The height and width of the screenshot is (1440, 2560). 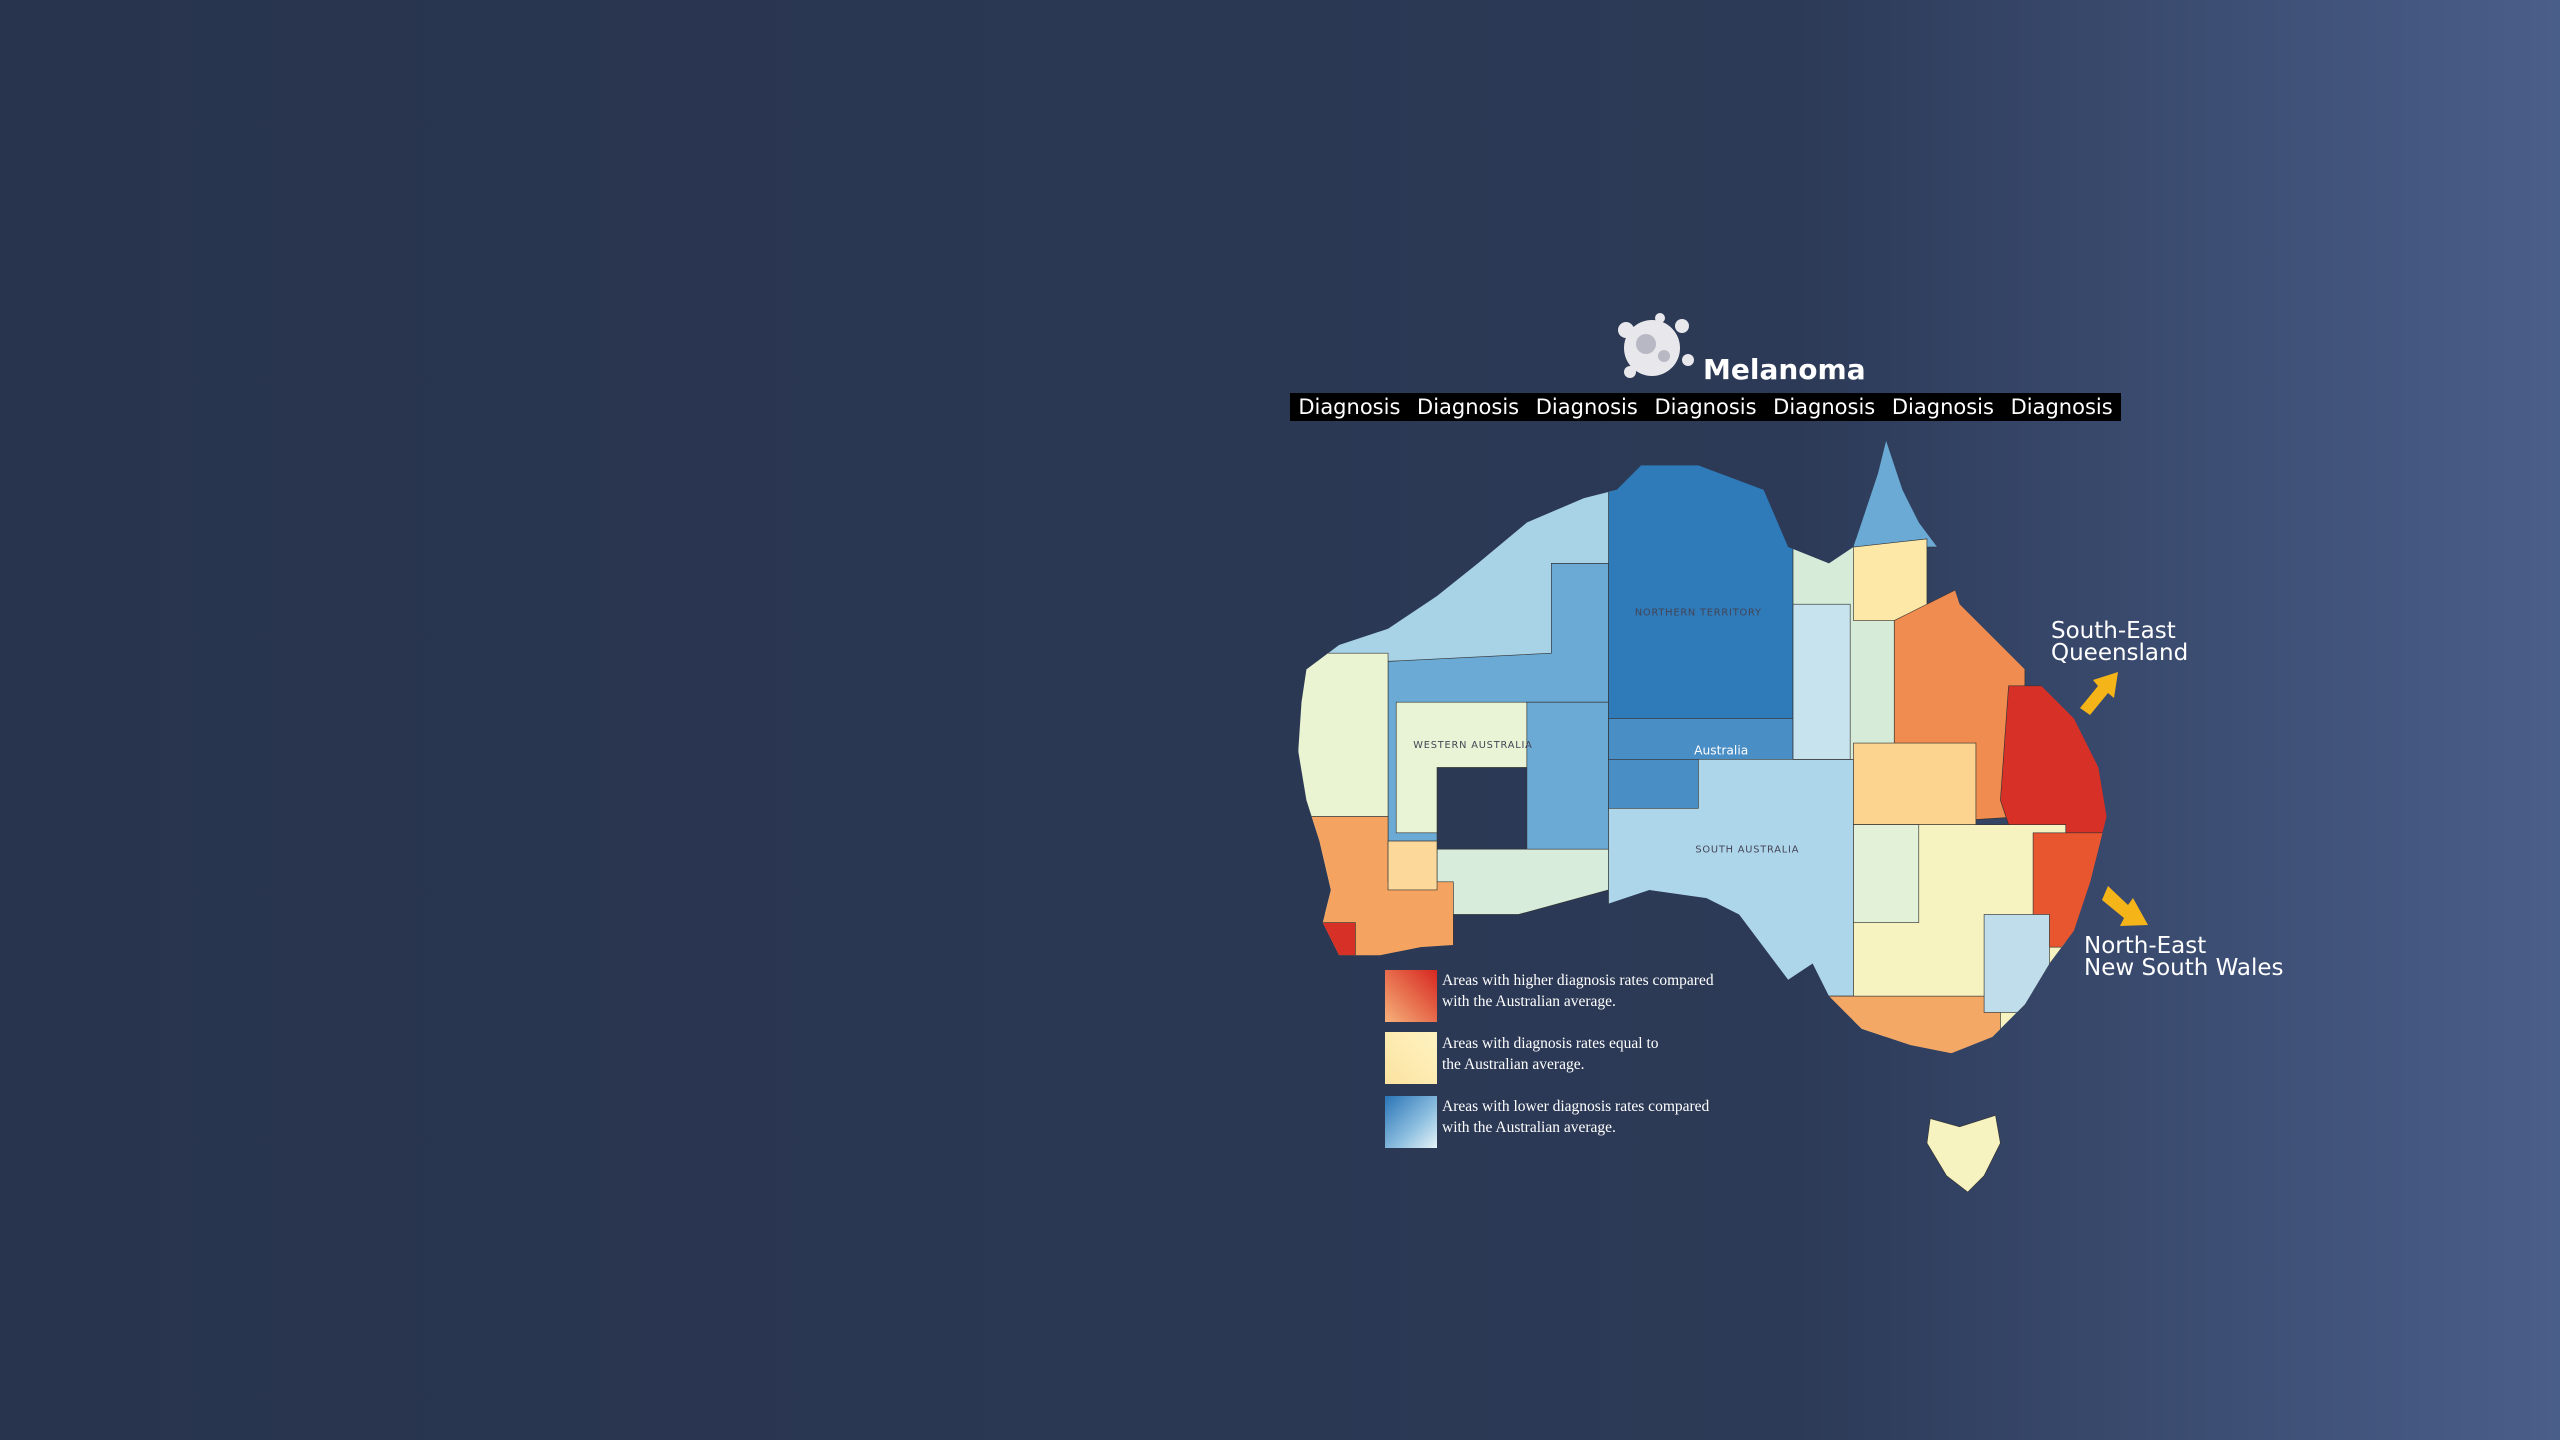 I want to click on annotation-text: Queensland, so click(x=2119, y=653).